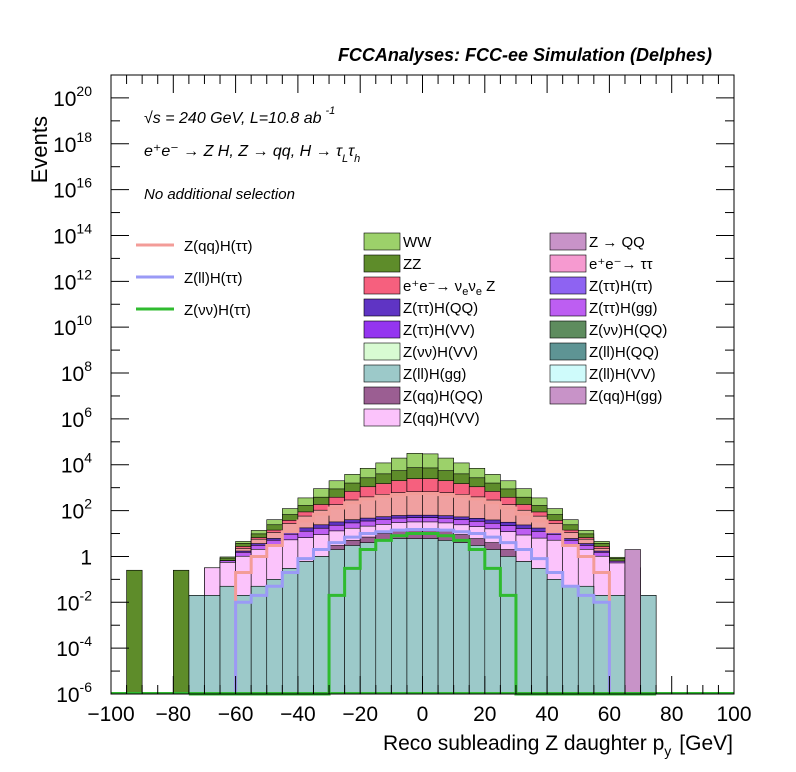  Describe the element at coordinates (671, 714) in the screenshot. I see `x-tick-label: 80` at that location.